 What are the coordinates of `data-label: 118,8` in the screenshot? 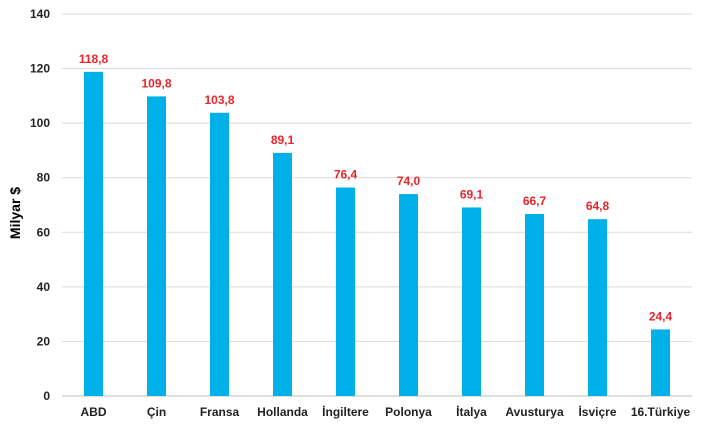 It's located at (94, 59).